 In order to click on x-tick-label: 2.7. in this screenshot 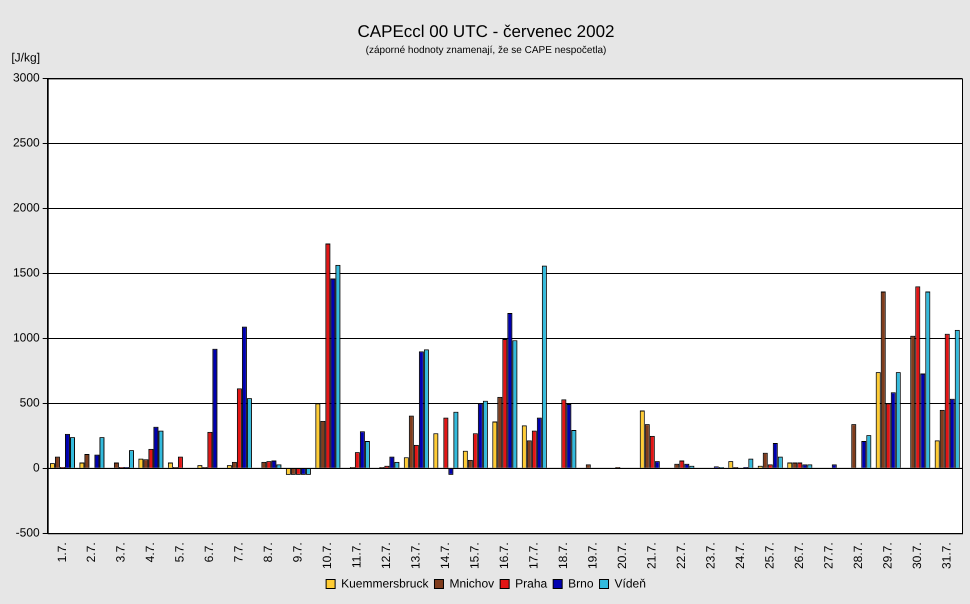, I will do `click(91, 552)`.